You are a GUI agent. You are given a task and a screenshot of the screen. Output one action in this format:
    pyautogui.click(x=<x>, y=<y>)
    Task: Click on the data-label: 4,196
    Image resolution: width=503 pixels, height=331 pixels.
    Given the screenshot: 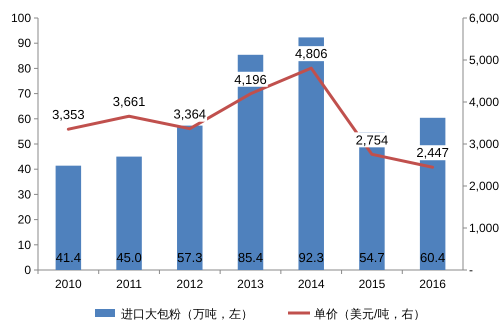 What is the action you would take?
    pyautogui.click(x=250, y=79)
    